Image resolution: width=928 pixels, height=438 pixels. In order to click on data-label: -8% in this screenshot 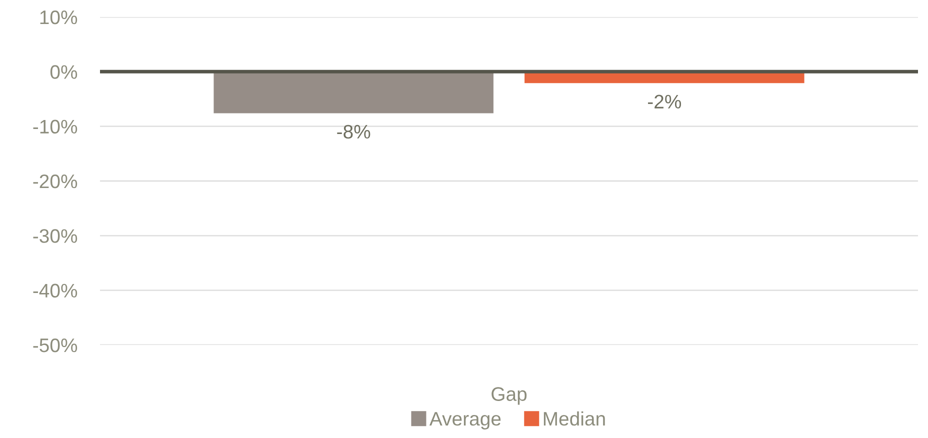, I will do `click(353, 131)`.